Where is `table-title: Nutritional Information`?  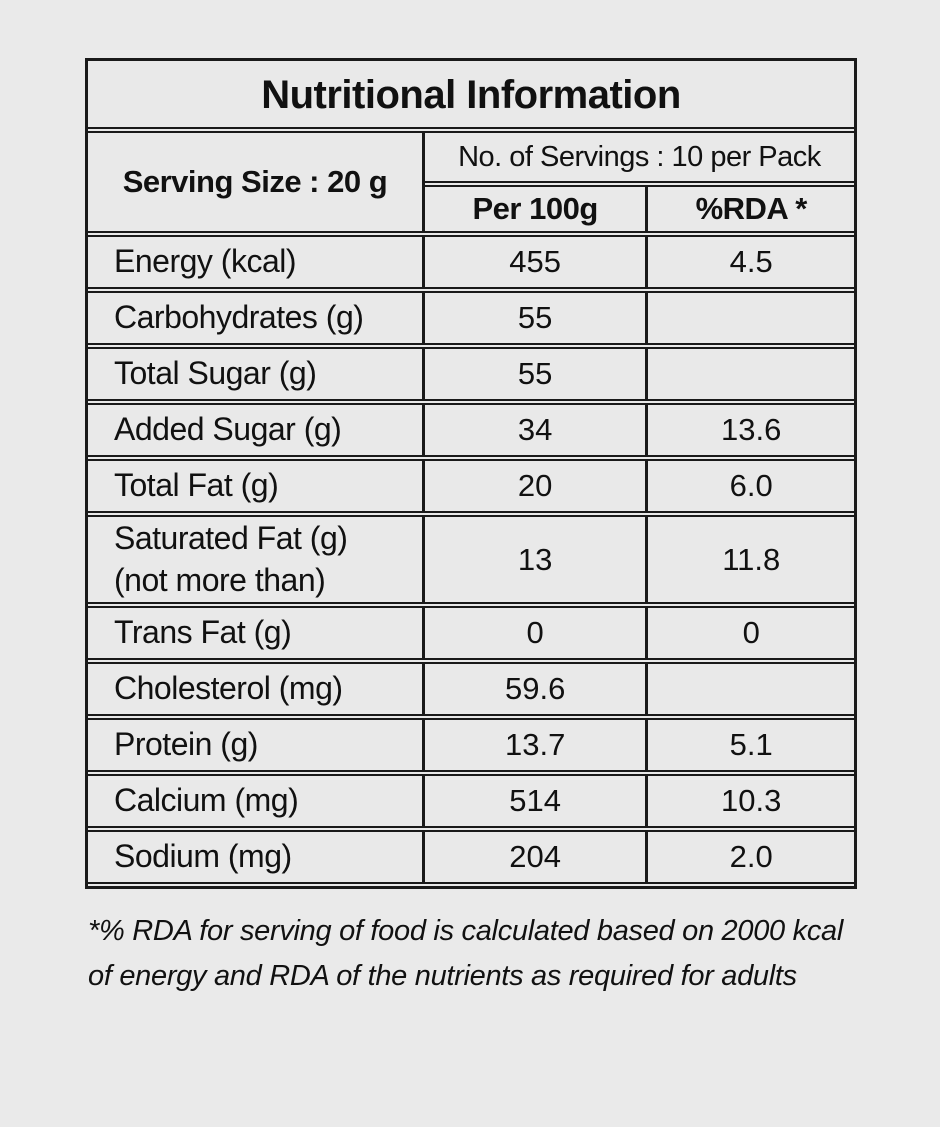
table-title: Nutritional Information is located at coordinates (471, 96).